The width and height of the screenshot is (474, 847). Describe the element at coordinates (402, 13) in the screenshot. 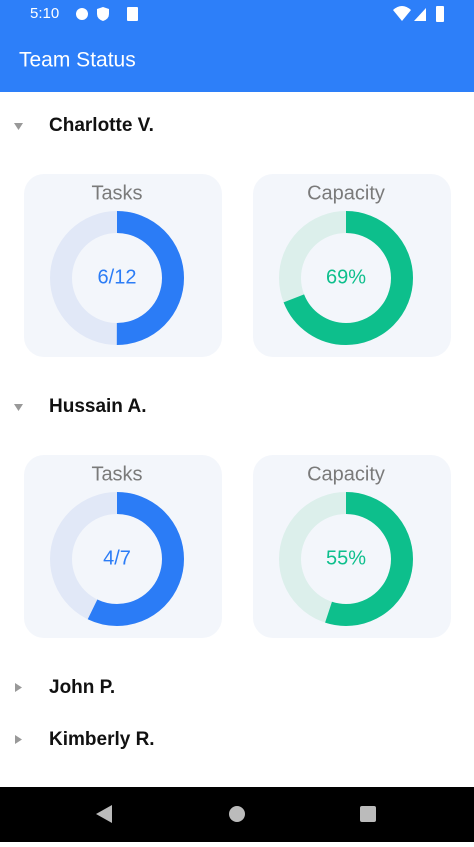

I see `wifi-icon` at that location.